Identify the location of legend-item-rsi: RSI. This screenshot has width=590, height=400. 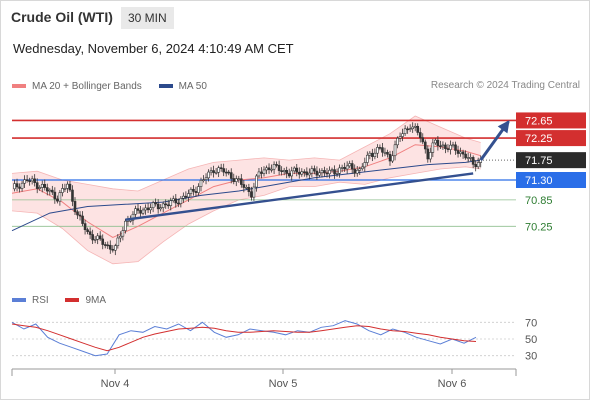
(30, 300).